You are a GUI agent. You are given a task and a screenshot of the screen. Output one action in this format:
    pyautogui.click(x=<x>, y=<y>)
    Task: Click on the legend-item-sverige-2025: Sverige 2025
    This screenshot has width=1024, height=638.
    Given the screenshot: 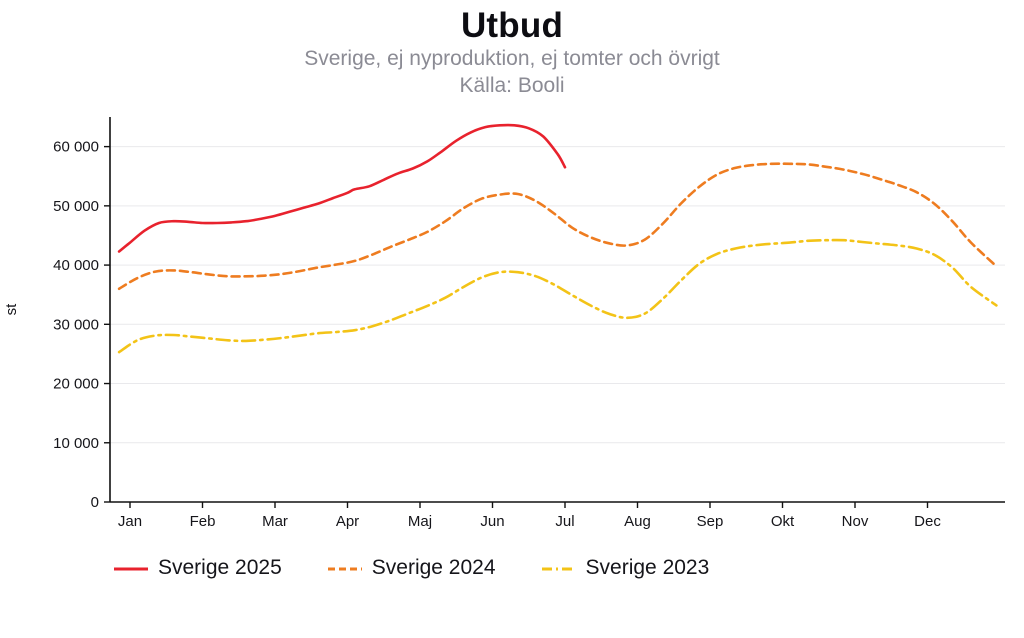 What is the action you would take?
    pyautogui.click(x=197, y=568)
    